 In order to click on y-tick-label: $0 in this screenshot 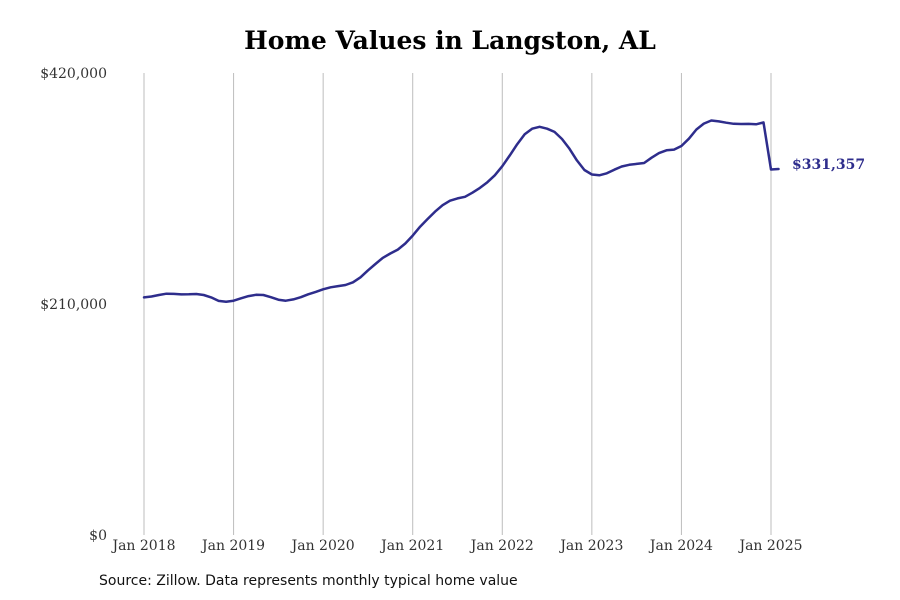, I will do `click(98, 536)`.